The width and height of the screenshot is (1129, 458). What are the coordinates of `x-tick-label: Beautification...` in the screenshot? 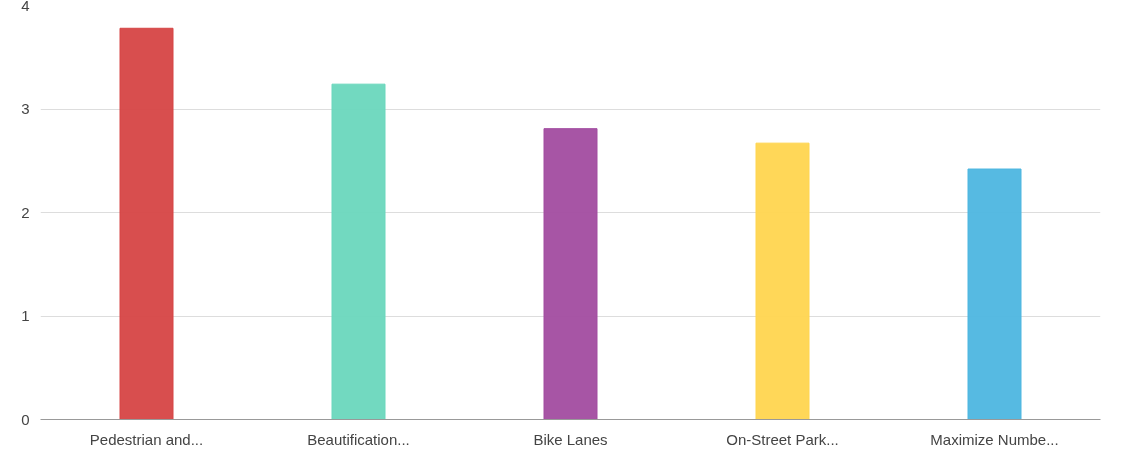 It's located at (358, 439).